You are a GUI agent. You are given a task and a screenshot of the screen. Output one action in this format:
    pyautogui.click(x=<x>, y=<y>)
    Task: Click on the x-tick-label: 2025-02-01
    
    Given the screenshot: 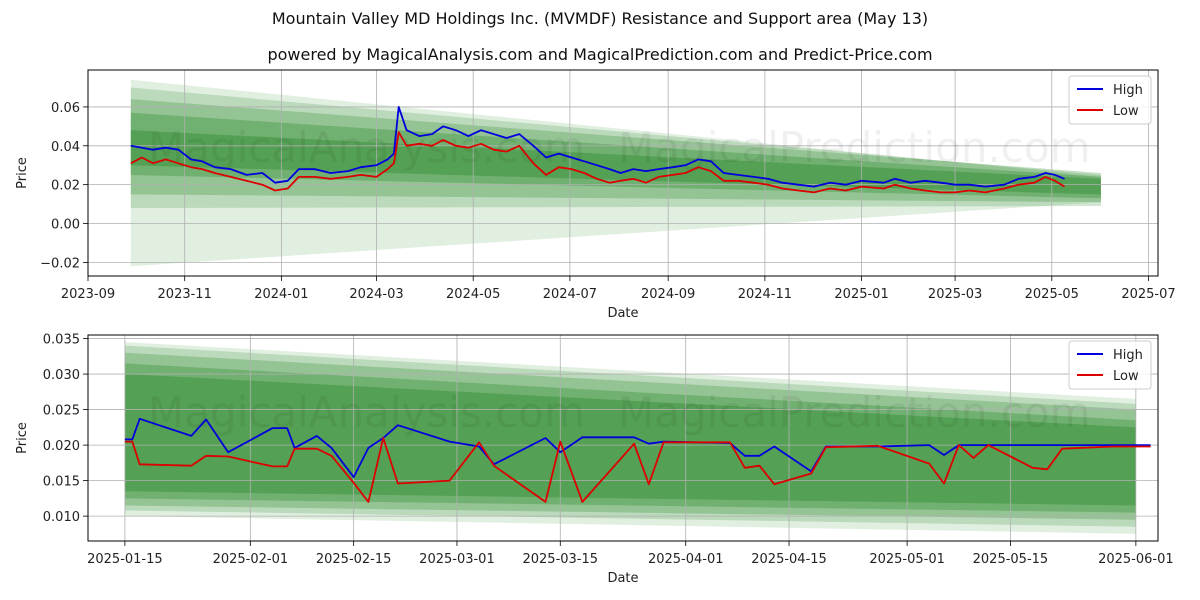 What is the action you would take?
    pyautogui.click(x=251, y=559)
    